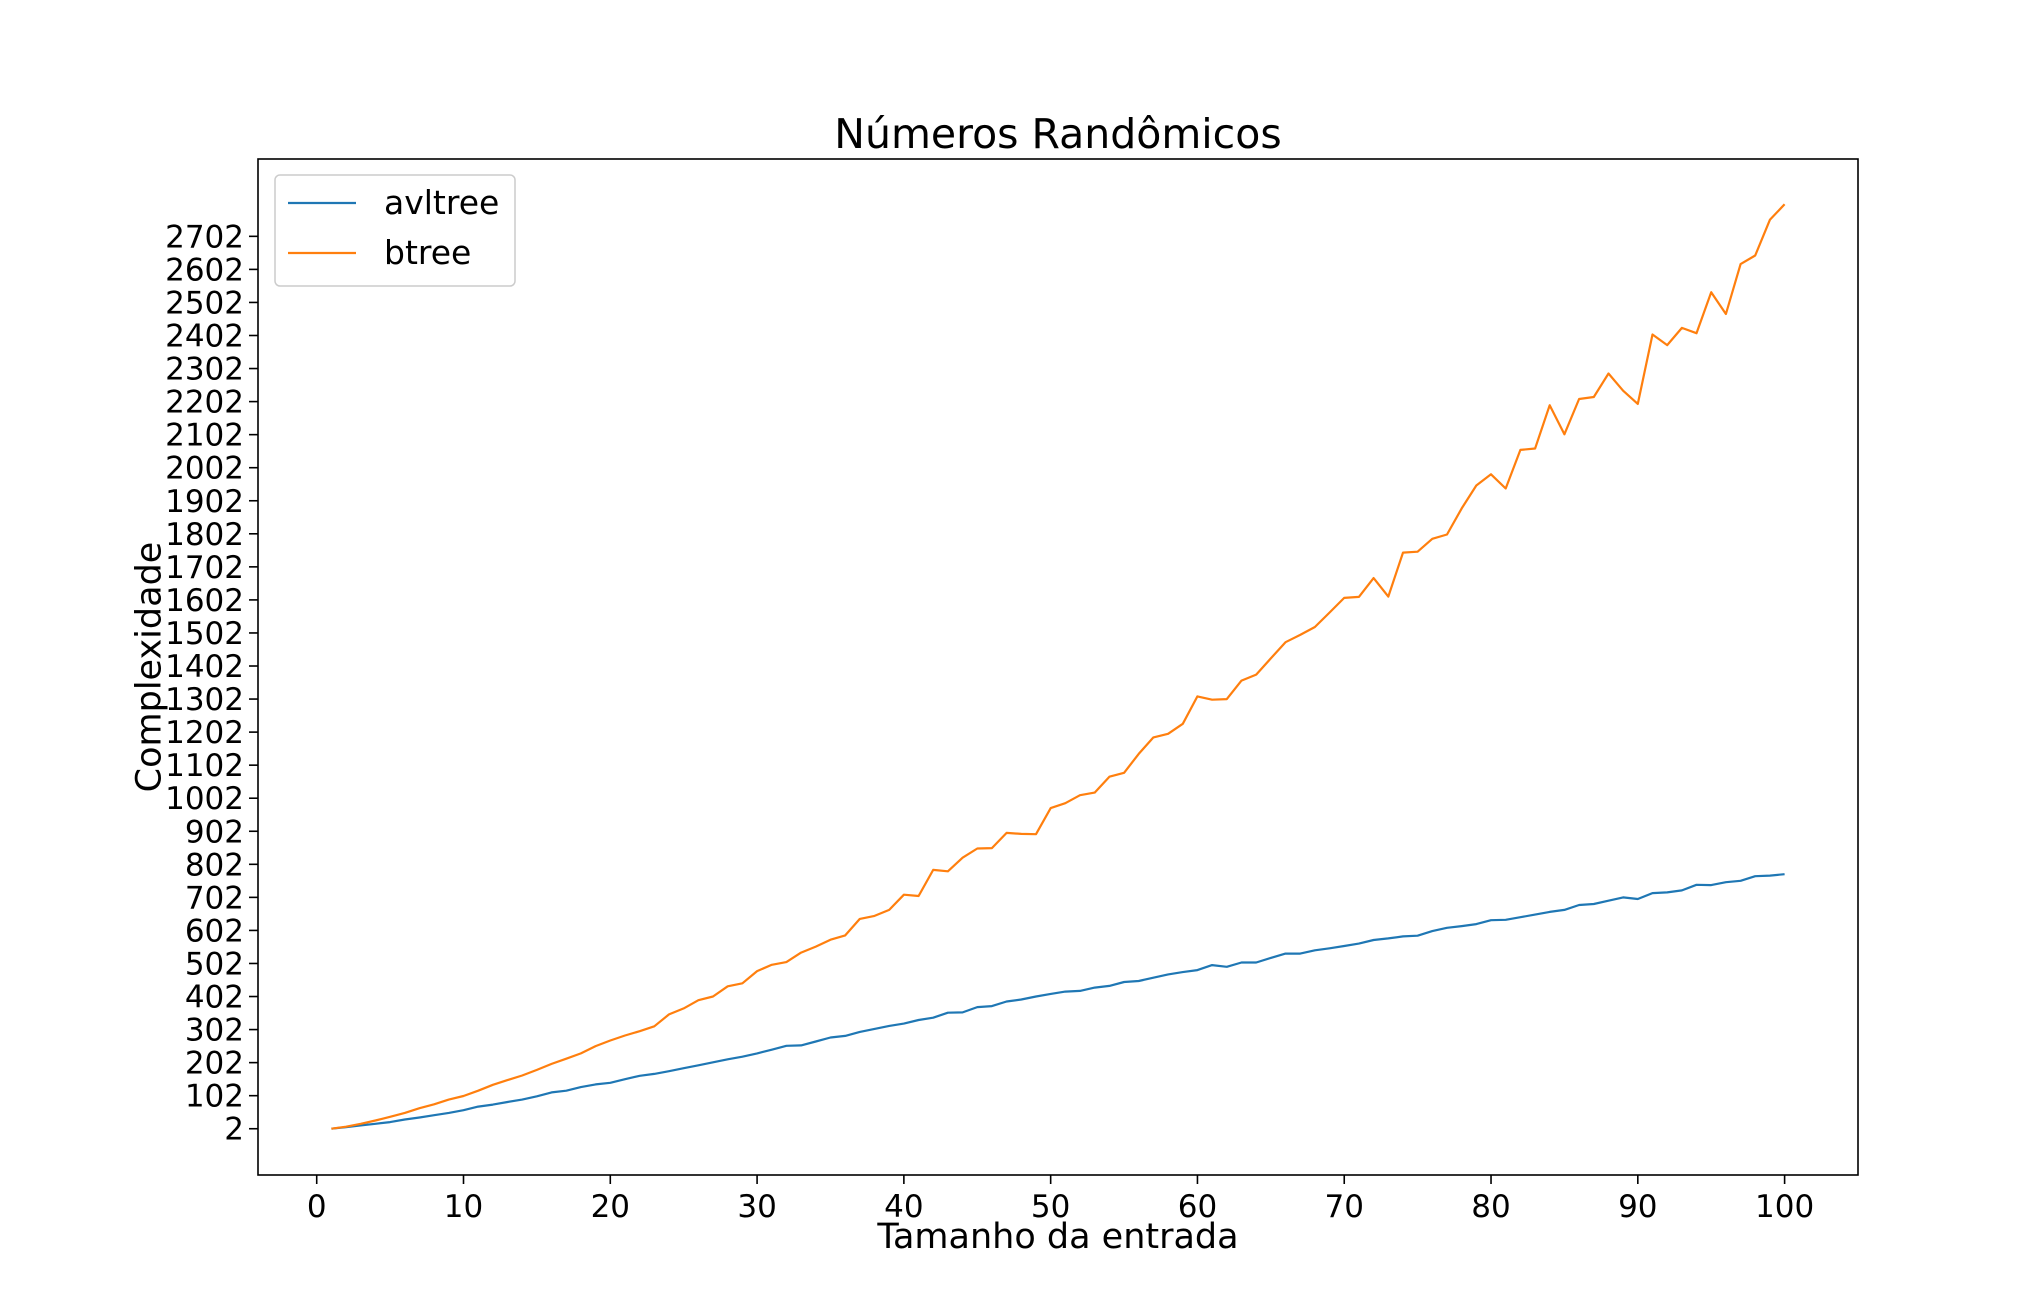 The height and width of the screenshot is (1300, 2030). Describe the element at coordinates (204, 634) in the screenshot. I see `y-tick-label: 1502` at that location.